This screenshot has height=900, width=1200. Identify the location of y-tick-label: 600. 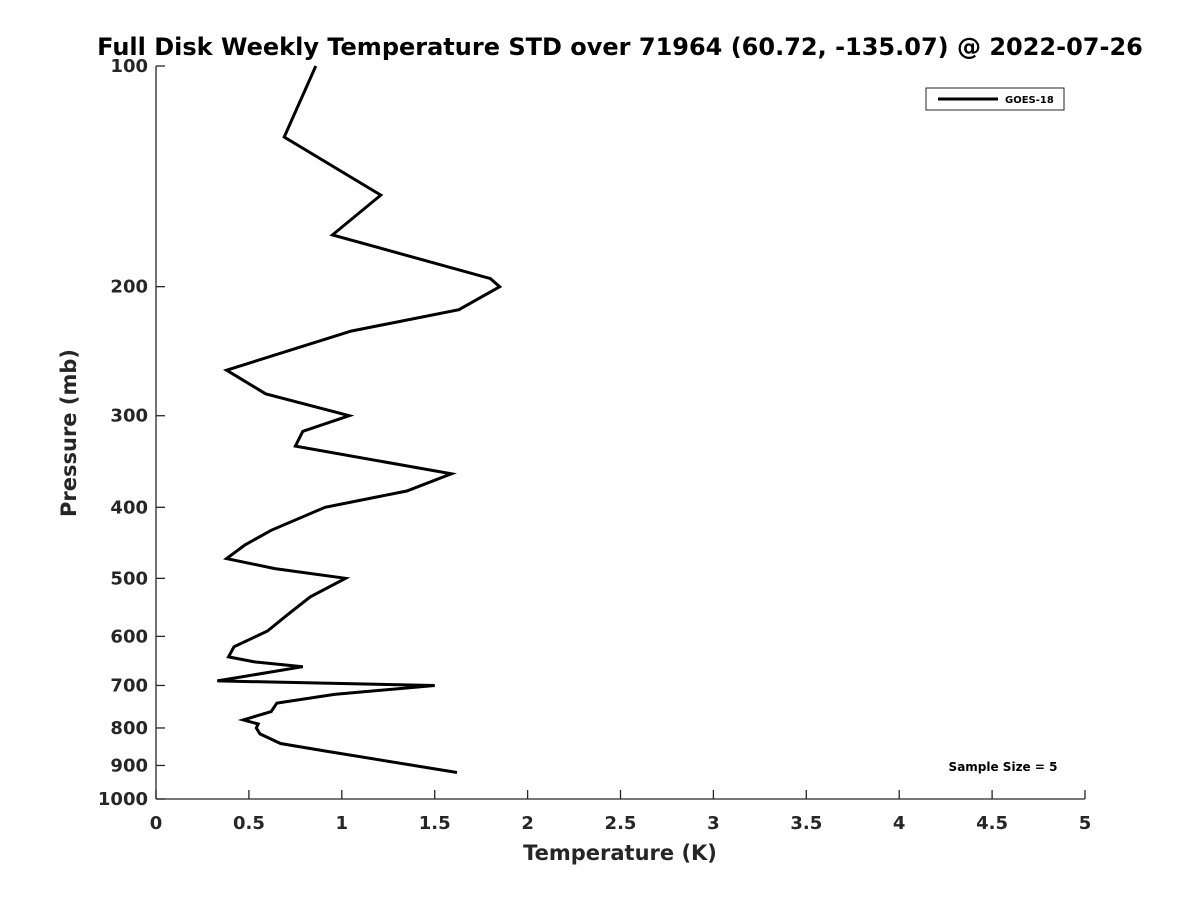
(129, 636).